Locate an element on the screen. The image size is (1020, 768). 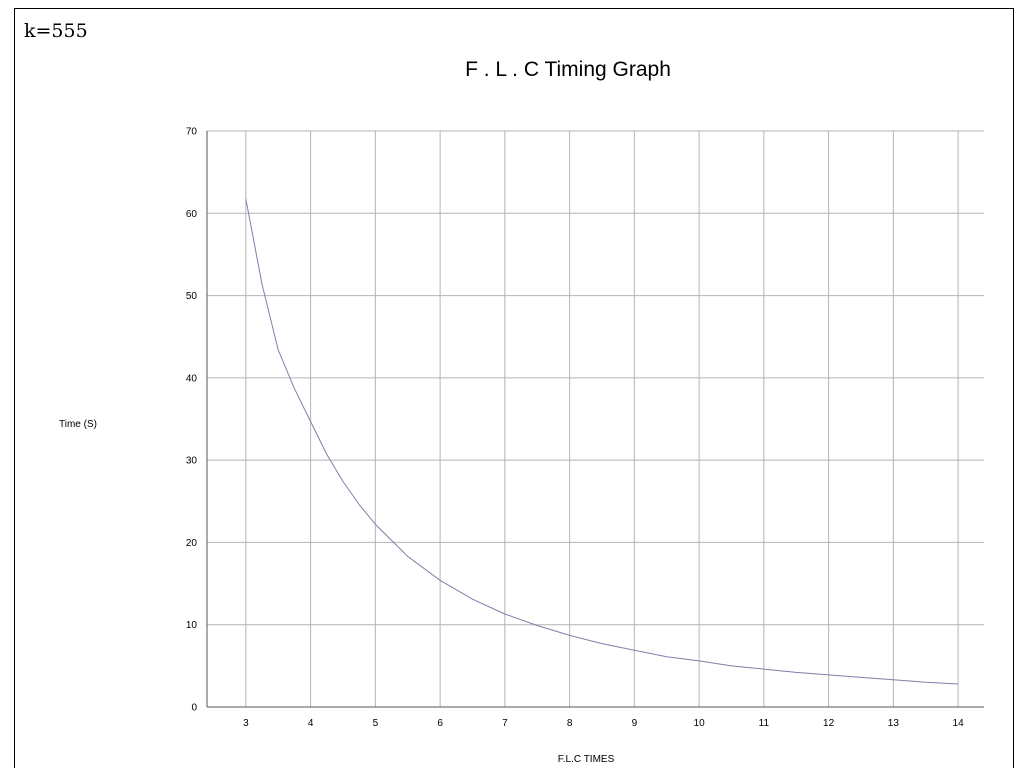
k-constant-label: k=555 is located at coordinates (56, 31).